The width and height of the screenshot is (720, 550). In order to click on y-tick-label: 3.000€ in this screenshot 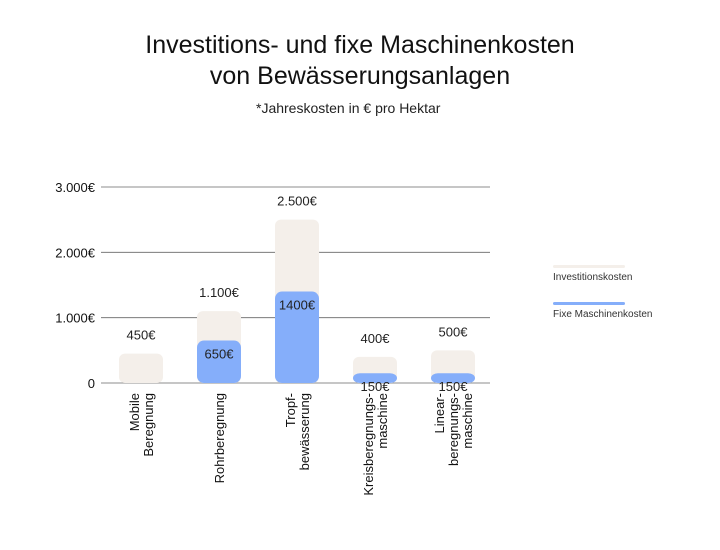, I will do `click(75, 187)`.